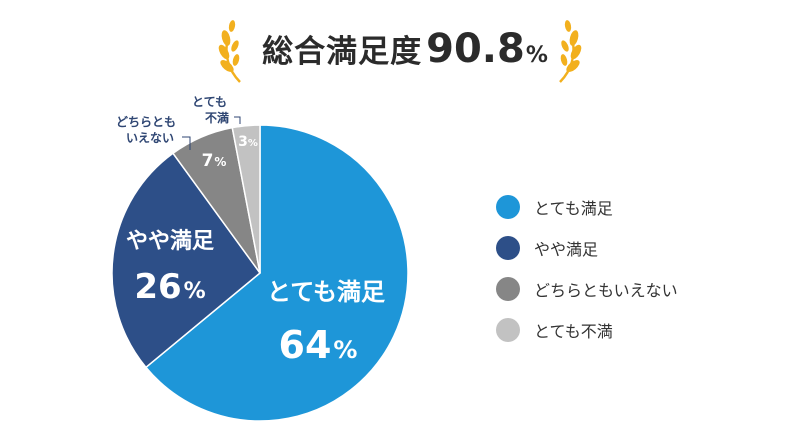 The image size is (800, 446). What do you see at coordinates (573, 208) in the screenshot?
I see `legend-label: とても満足` at bounding box center [573, 208].